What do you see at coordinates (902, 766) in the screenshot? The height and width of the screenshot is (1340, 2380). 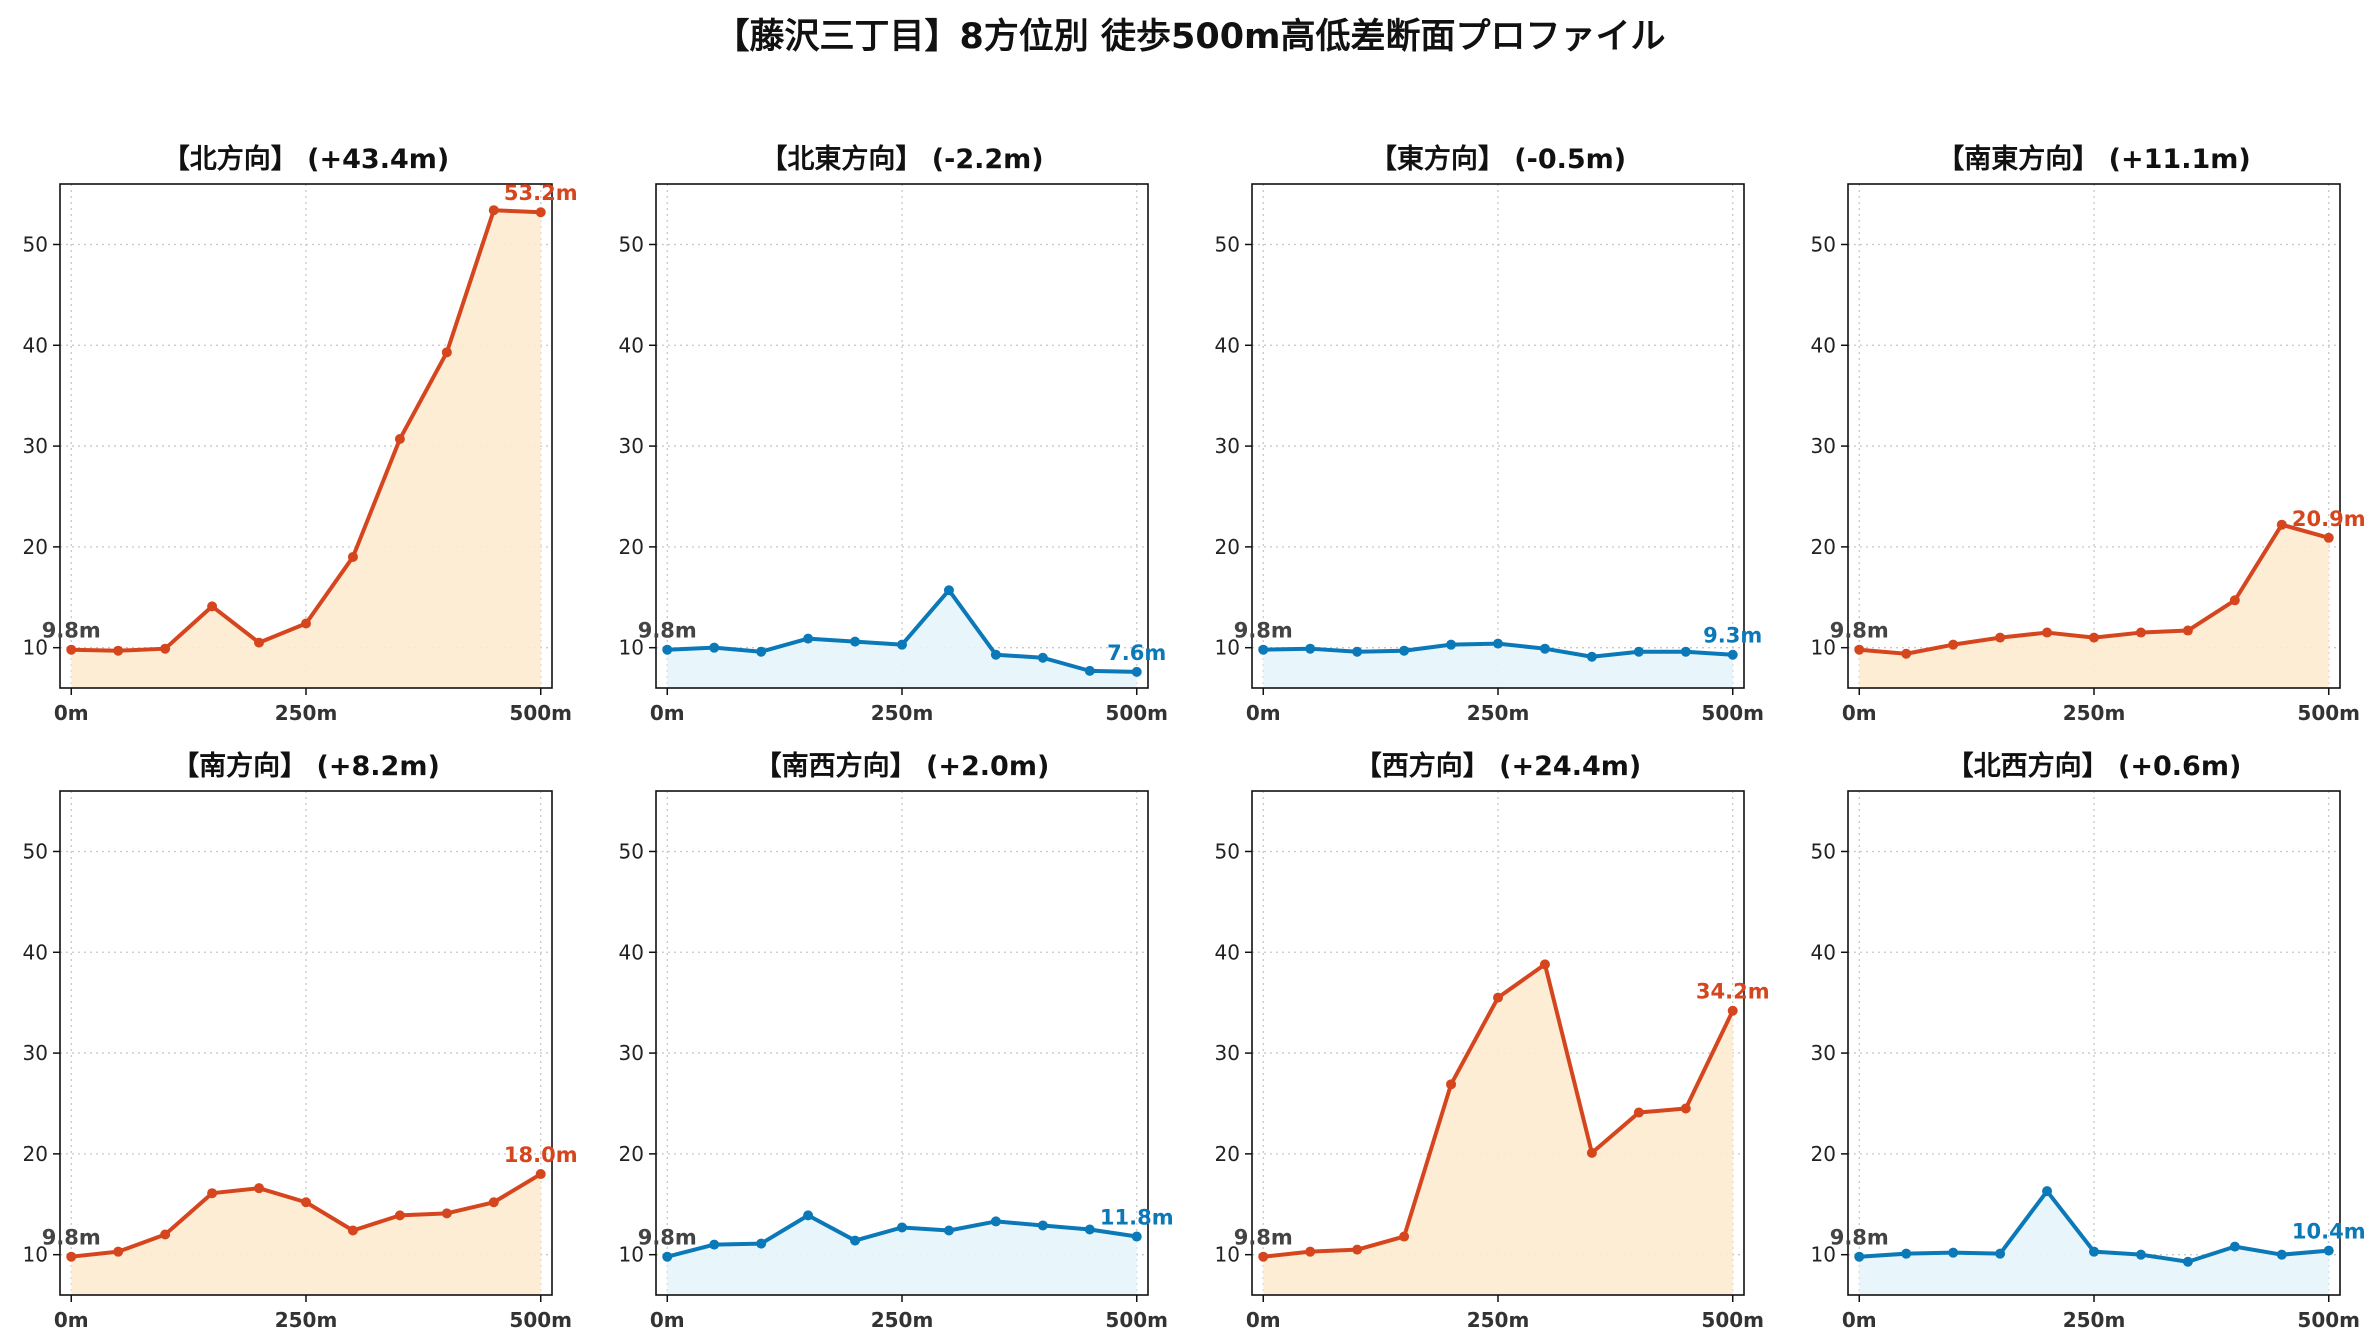 I see `chart-title: 【南西方向】 (+2.0m)` at bounding box center [902, 766].